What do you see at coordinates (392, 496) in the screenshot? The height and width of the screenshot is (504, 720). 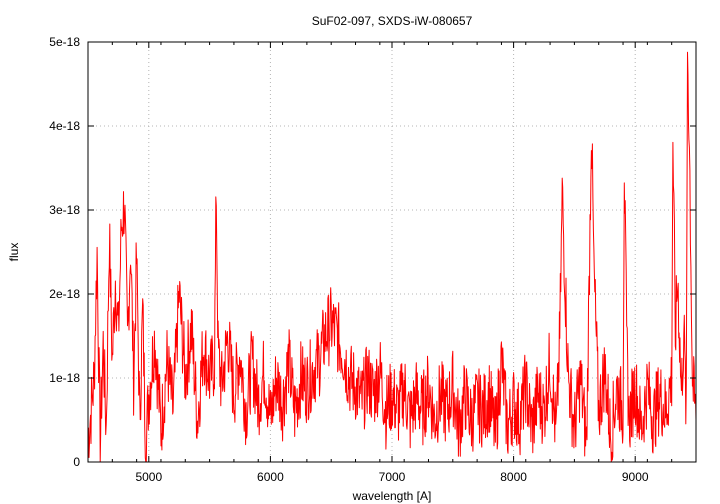 I see `x-axis-label: wavelength [A]` at bounding box center [392, 496].